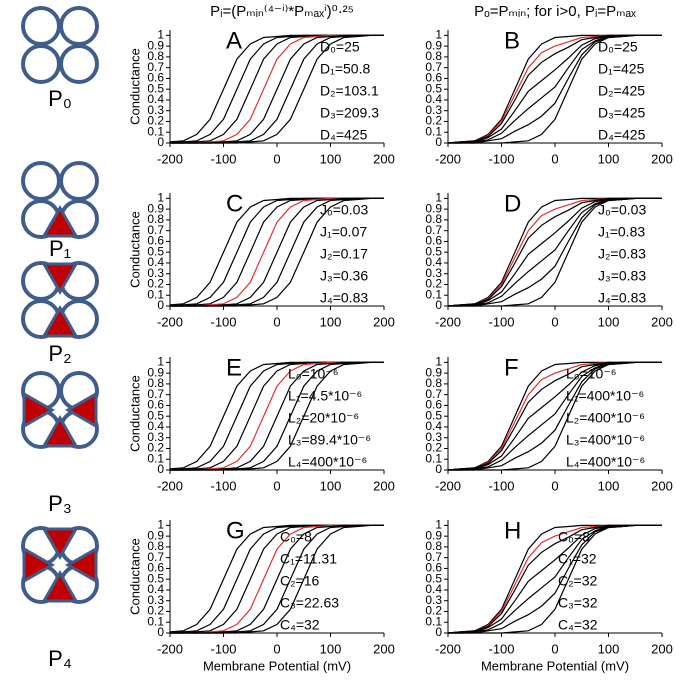 Image resolution: width=680 pixels, height=697 pixels. What do you see at coordinates (155, 99) in the screenshot?
I see `y-tick-label: 0.4` at bounding box center [155, 99].